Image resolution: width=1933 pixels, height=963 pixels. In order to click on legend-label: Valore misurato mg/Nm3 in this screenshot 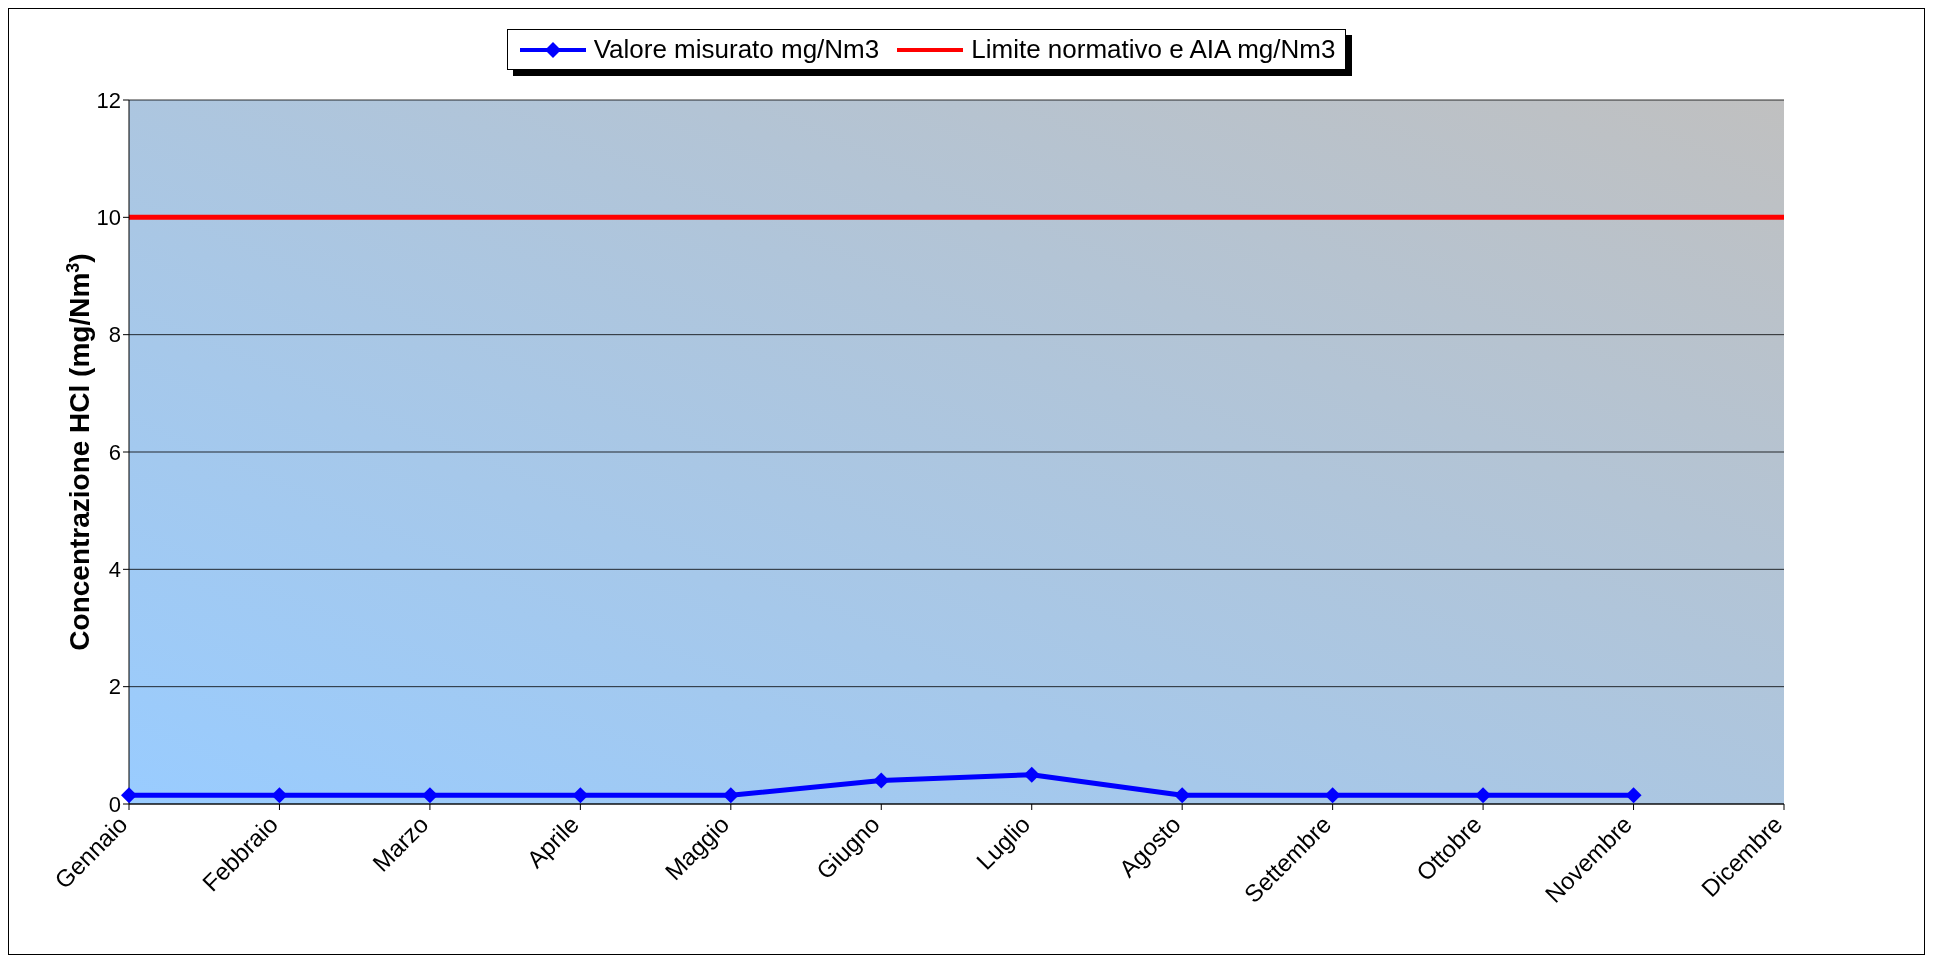, I will do `click(736, 49)`.